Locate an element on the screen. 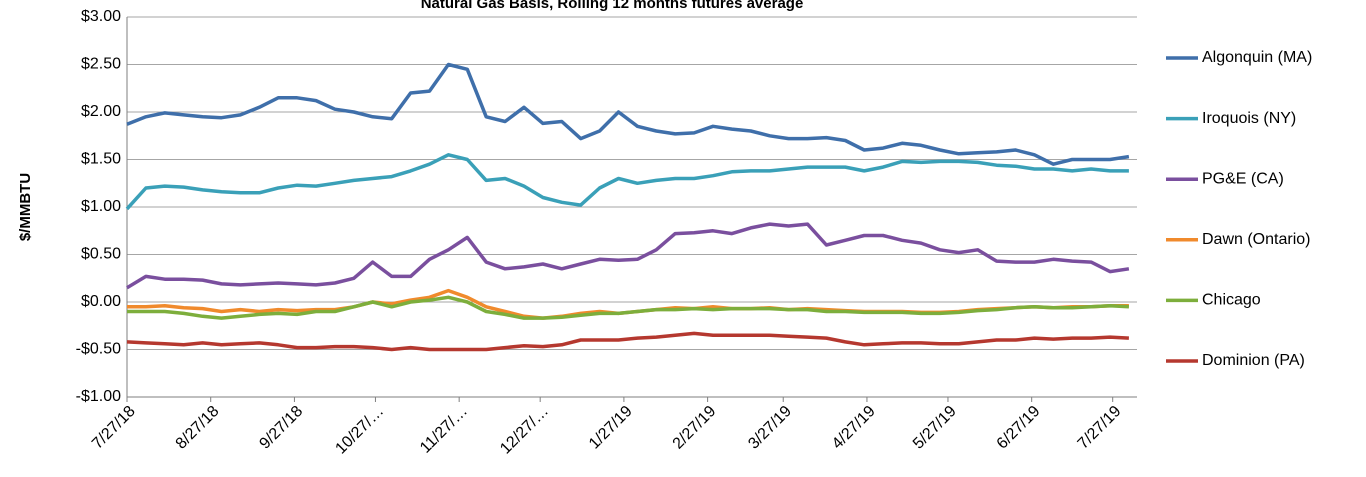 This screenshot has height=477, width=1366. legend-label: Iroquois (NY) is located at coordinates (1249, 118).